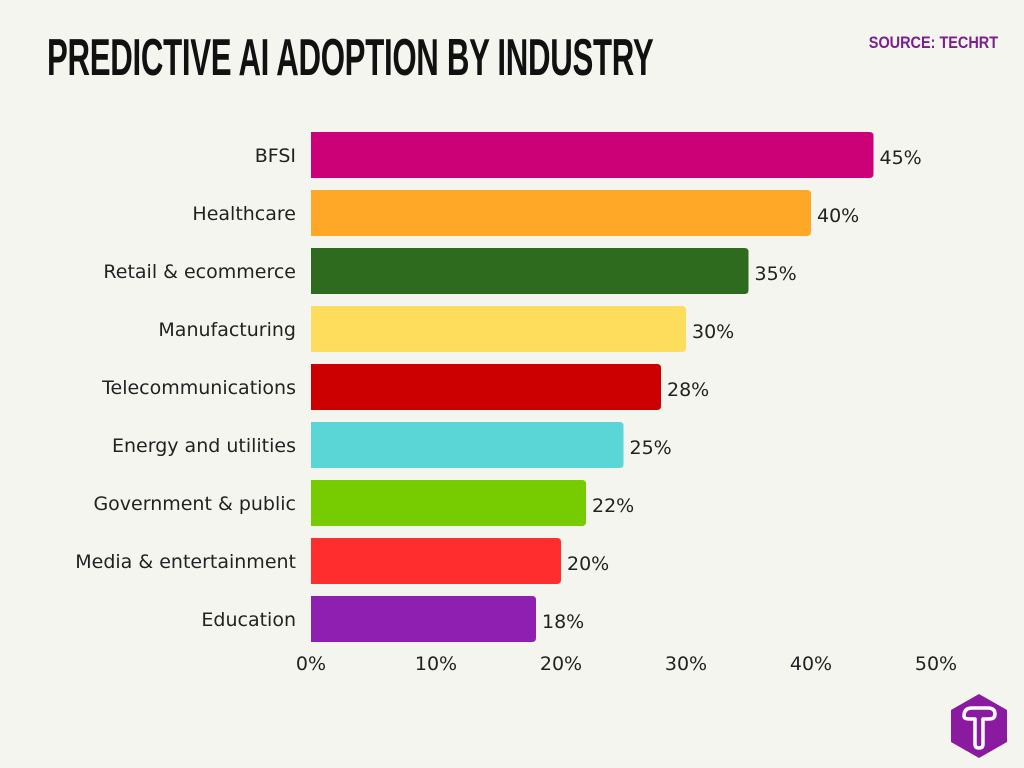  What do you see at coordinates (563, 622) in the screenshot?
I see `data-label: 18%` at bounding box center [563, 622].